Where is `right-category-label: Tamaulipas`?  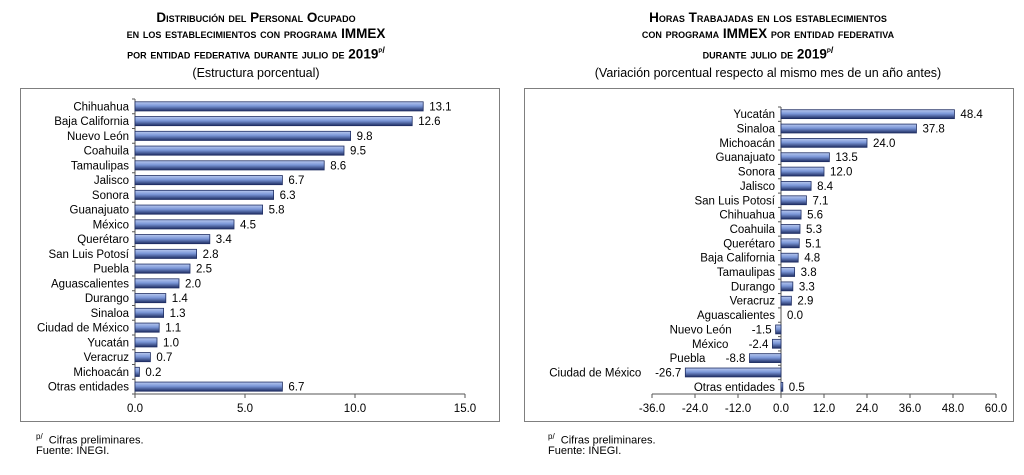 right-category-label: Tamaulipas is located at coordinates (746, 273).